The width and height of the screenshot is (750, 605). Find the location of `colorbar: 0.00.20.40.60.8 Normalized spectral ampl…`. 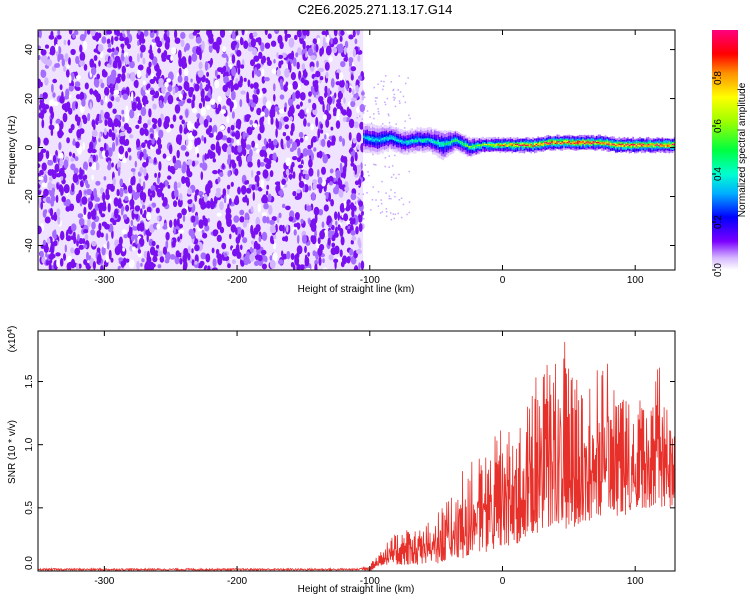

colorbar: 0.00.20.40.60.8 Normalized spectral ampl… is located at coordinates (730, 153).